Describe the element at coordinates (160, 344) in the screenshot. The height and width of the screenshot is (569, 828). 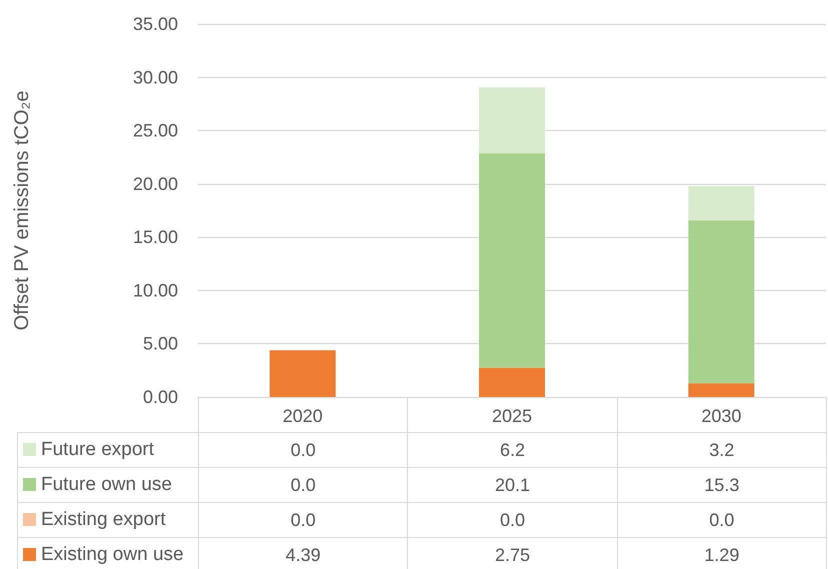
I see `y-tick-label: 5.00` at that location.